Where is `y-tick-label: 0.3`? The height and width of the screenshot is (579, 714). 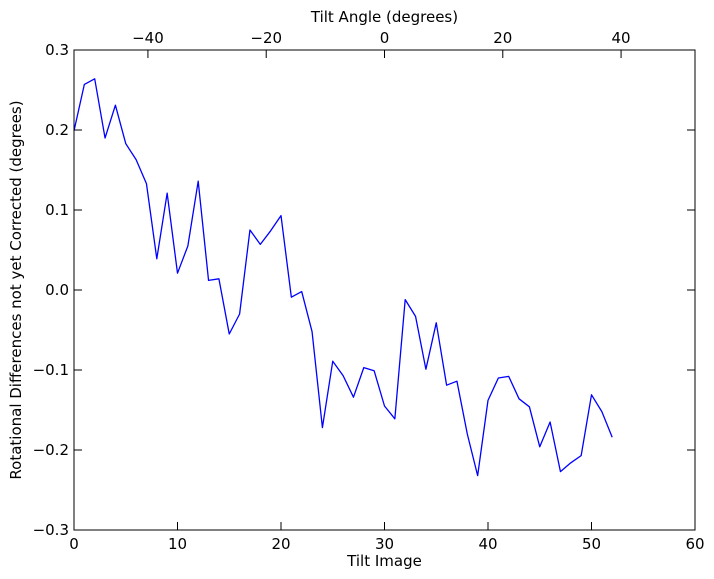 y-tick-label: 0.3 is located at coordinates (57, 50).